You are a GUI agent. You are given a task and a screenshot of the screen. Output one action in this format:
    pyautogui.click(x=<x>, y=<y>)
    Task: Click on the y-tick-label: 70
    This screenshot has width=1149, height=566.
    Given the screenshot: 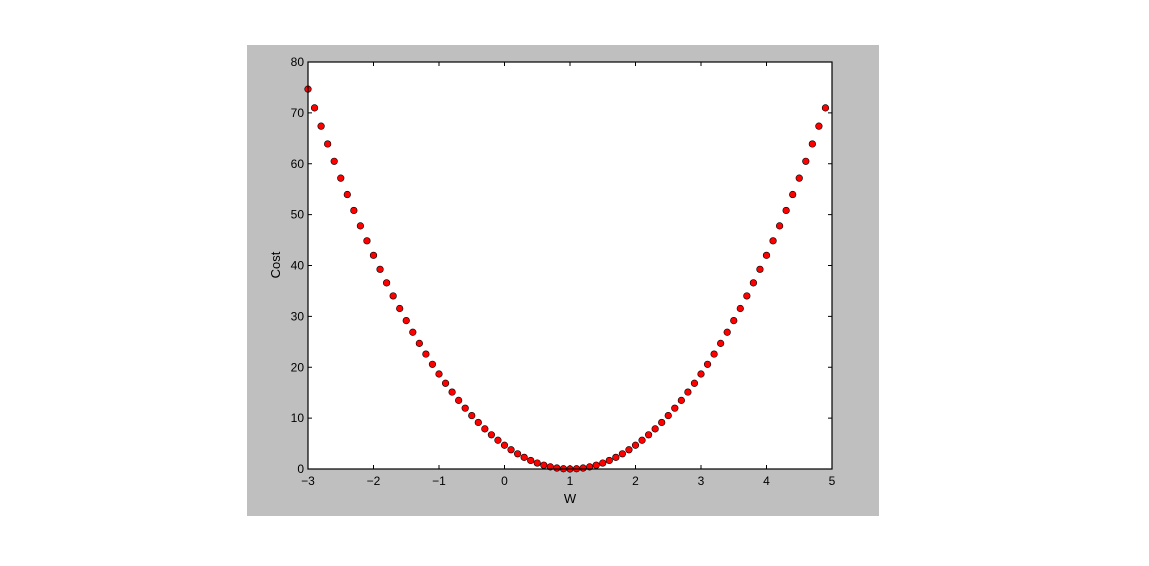 What is the action you would take?
    pyautogui.click(x=298, y=113)
    